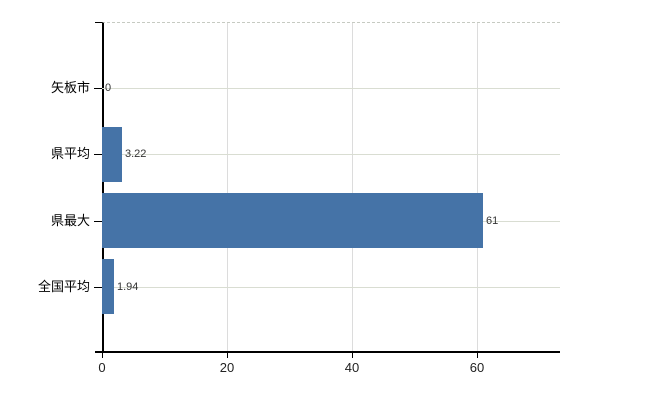 Image resolution: width=650 pixels, height=400 pixels. I want to click on bar-value-label: 61, so click(492, 221).